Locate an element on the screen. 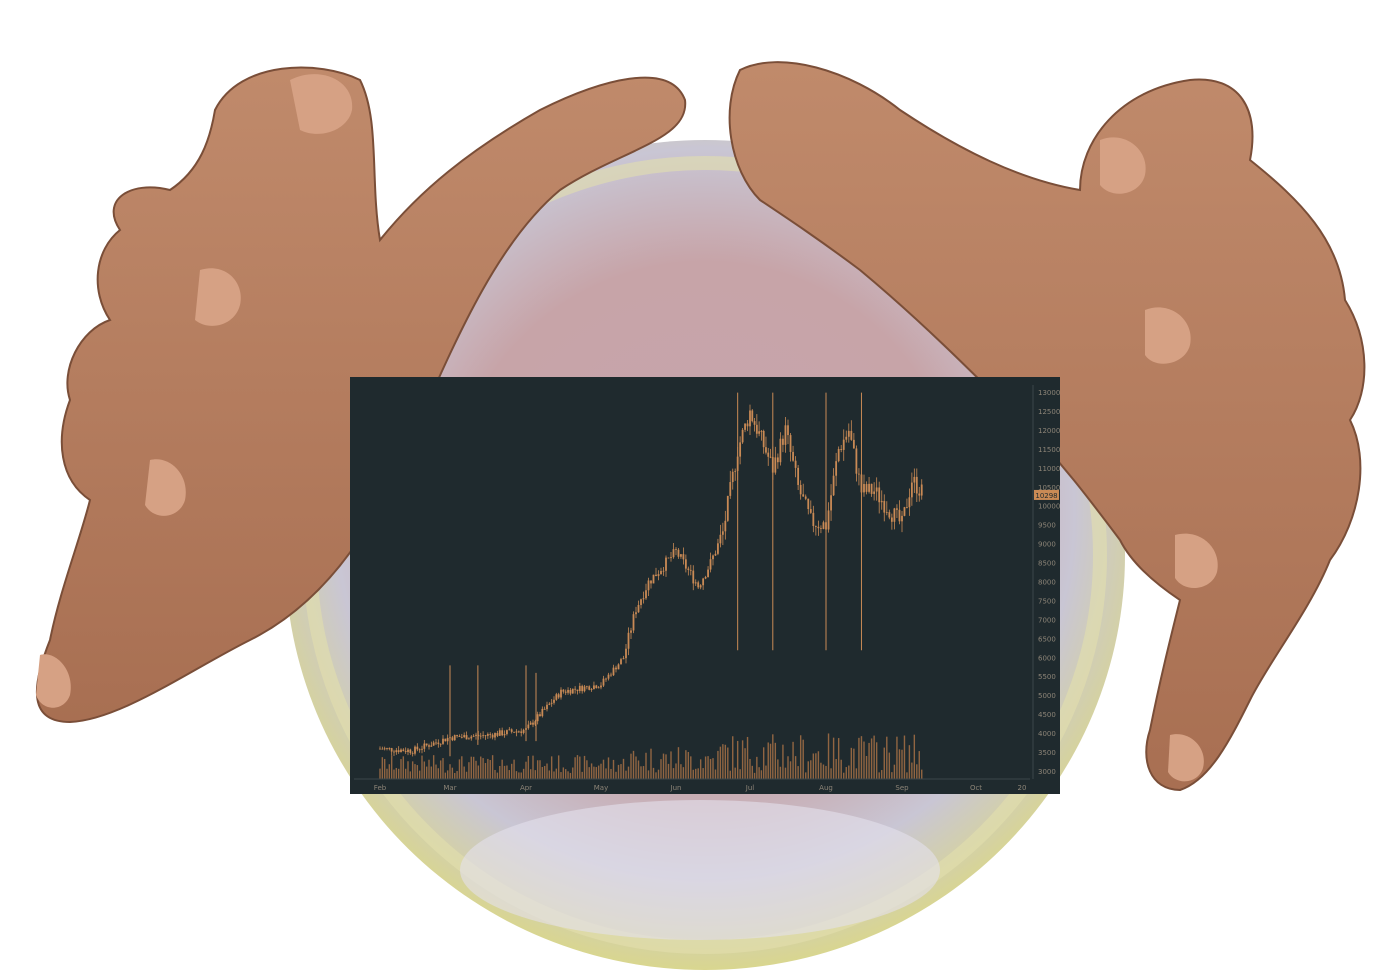 Image resolution: width=1400 pixels, height=974 pixels. y-tick-label: 7000 is located at coordinates (1047, 620).